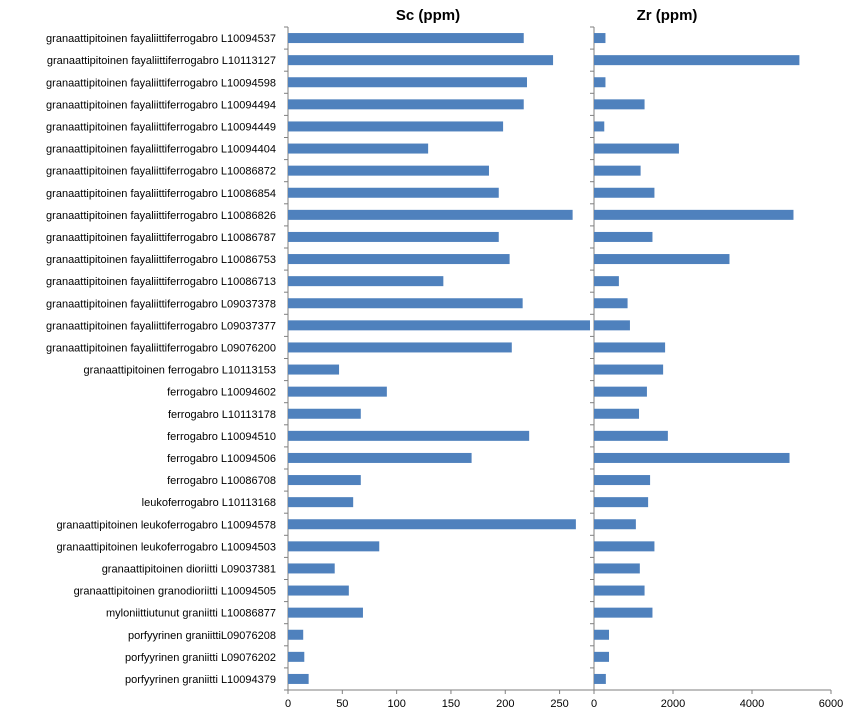 The width and height of the screenshot is (850, 721). Describe the element at coordinates (396, 704) in the screenshot. I see `tick-label: 100` at that location.